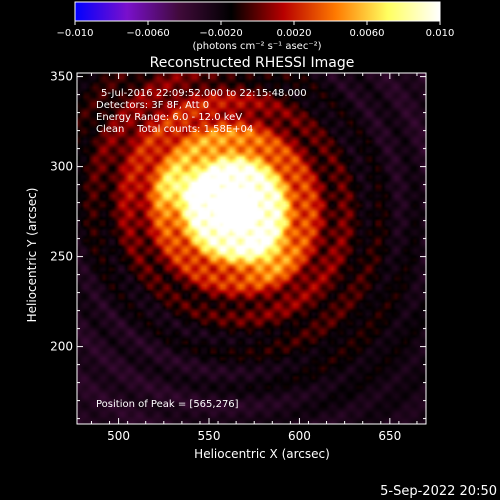  Describe the element at coordinates (118, 436) in the screenshot. I see `x-tick-label: 500` at that location.